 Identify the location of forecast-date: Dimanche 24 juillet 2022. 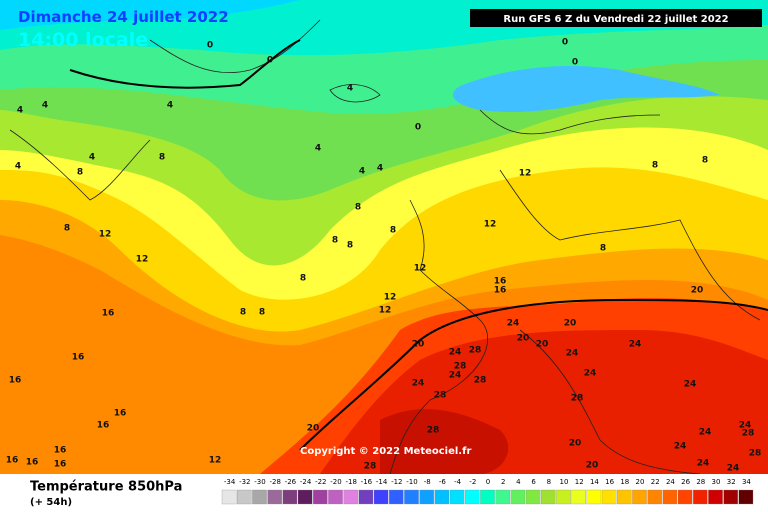
(123, 17).